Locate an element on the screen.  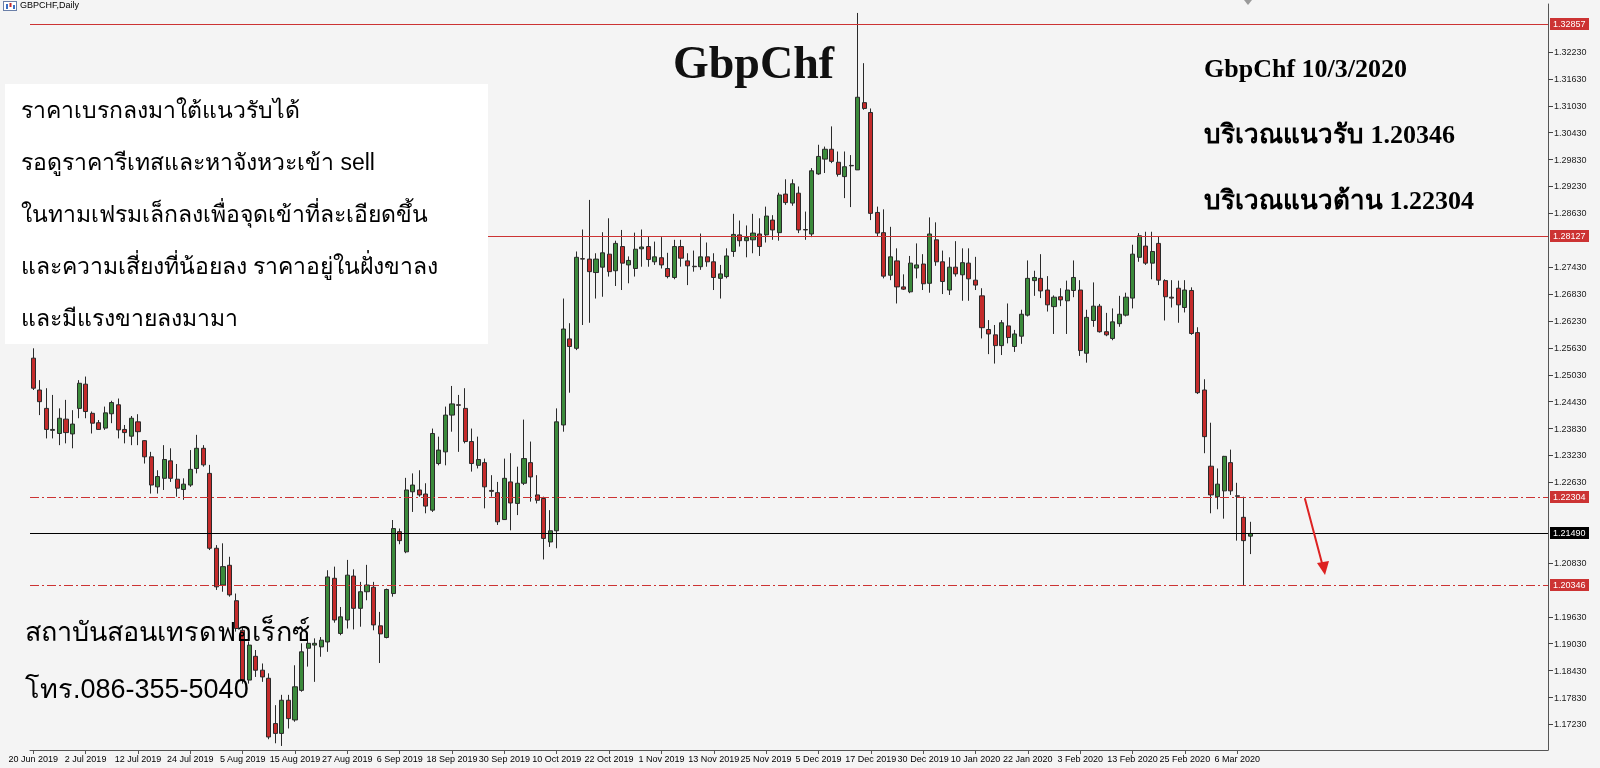
y-tick-label: 1.30430 is located at coordinates (1570, 132).